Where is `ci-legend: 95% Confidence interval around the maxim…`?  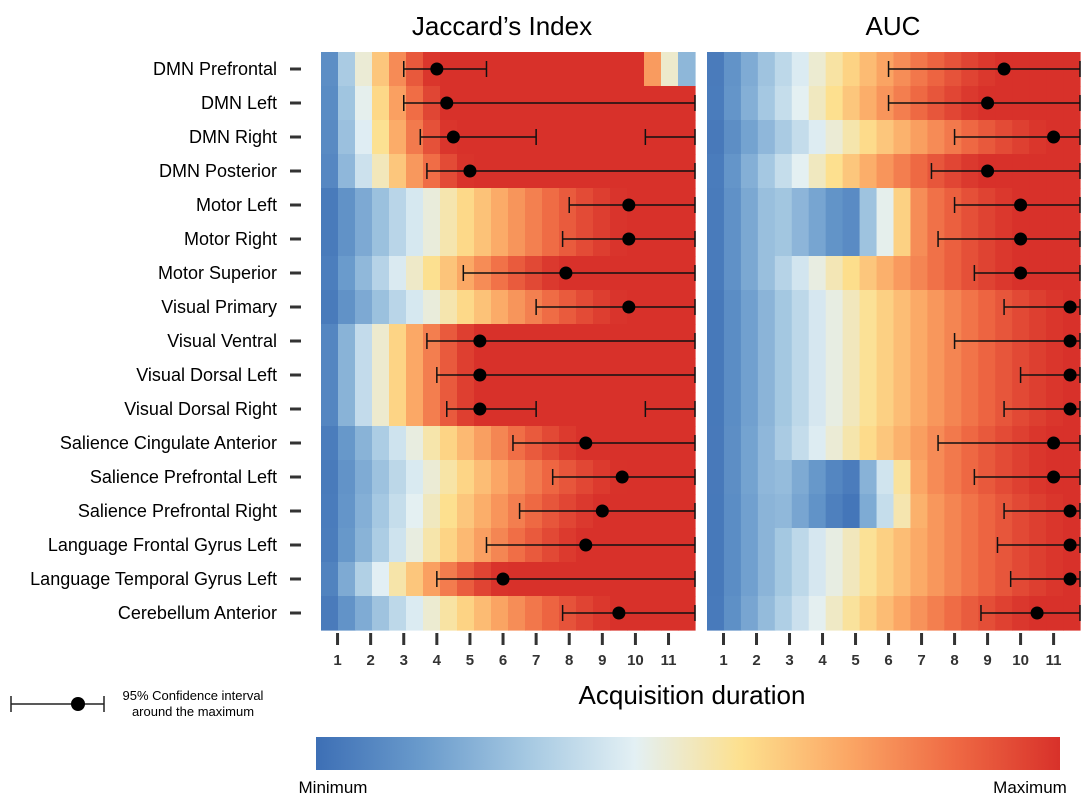
ci-legend: 95% Confidence interval around the maxim… is located at coordinates (137, 703).